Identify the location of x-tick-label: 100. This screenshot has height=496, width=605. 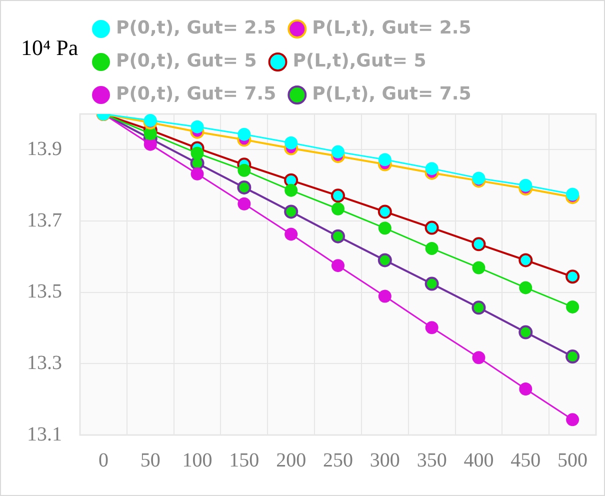
(197, 460).